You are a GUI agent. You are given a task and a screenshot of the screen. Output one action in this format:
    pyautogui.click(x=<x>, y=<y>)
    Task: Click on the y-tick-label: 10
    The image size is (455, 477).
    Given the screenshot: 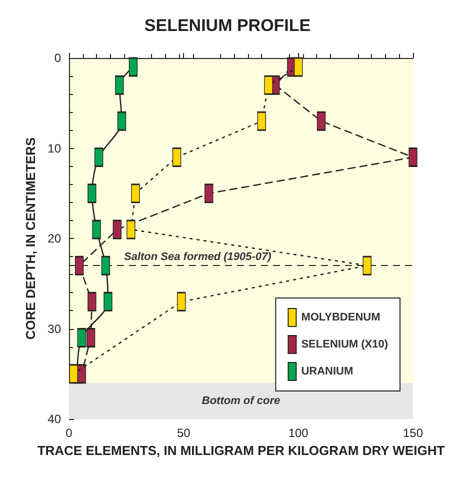 What is the action you would take?
    pyautogui.click(x=55, y=148)
    